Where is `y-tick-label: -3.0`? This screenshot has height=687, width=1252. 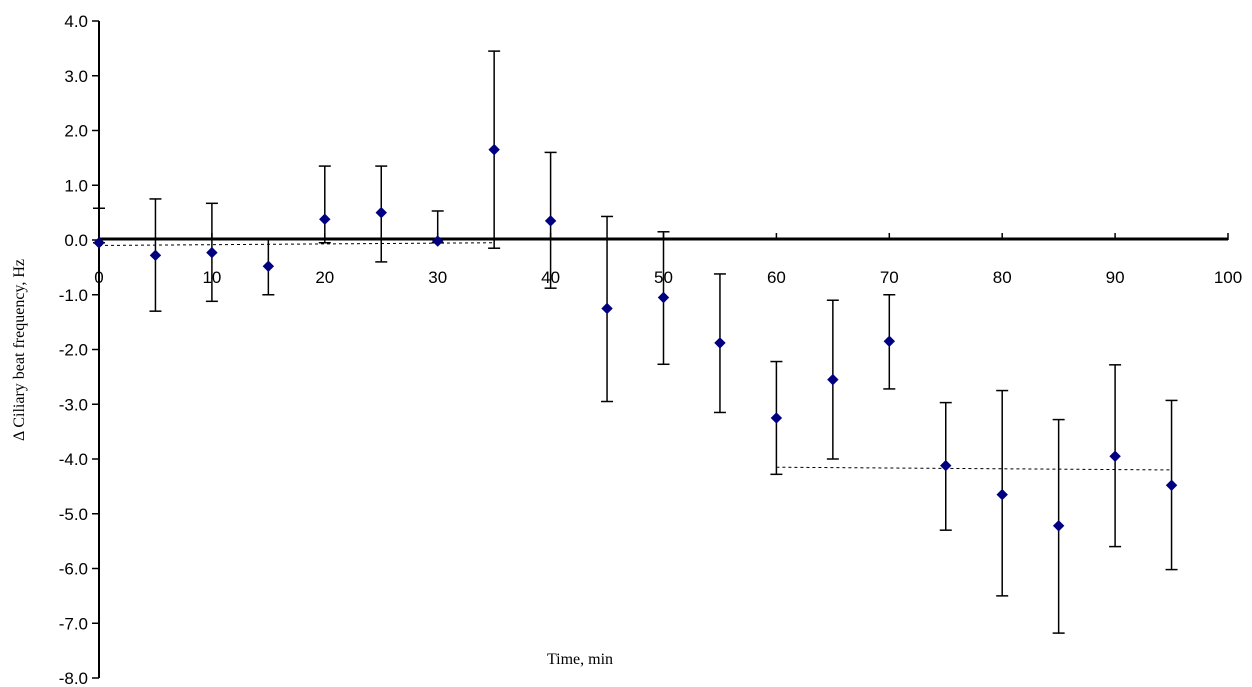
y-tick-label: -3.0 is located at coordinates (73, 404).